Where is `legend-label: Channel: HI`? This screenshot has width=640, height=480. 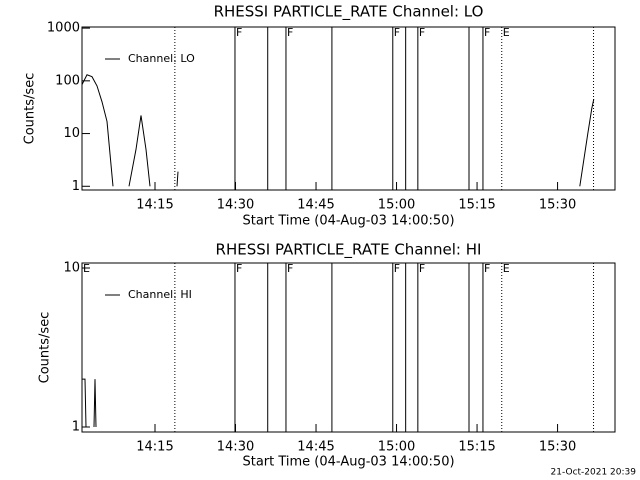
legend-label: Channel: HI is located at coordinates (160, 294).